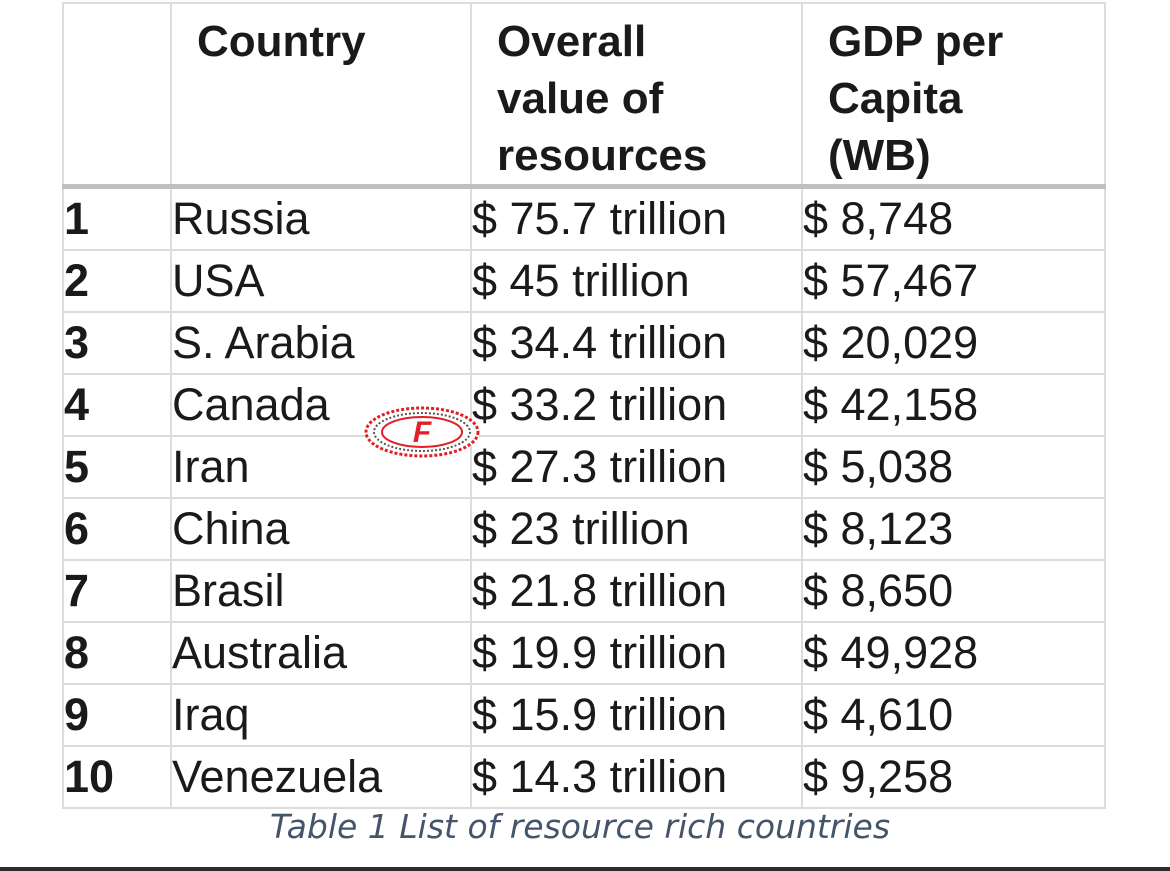  I want to click on header-gdp-line: Capita, so click(895, 98).